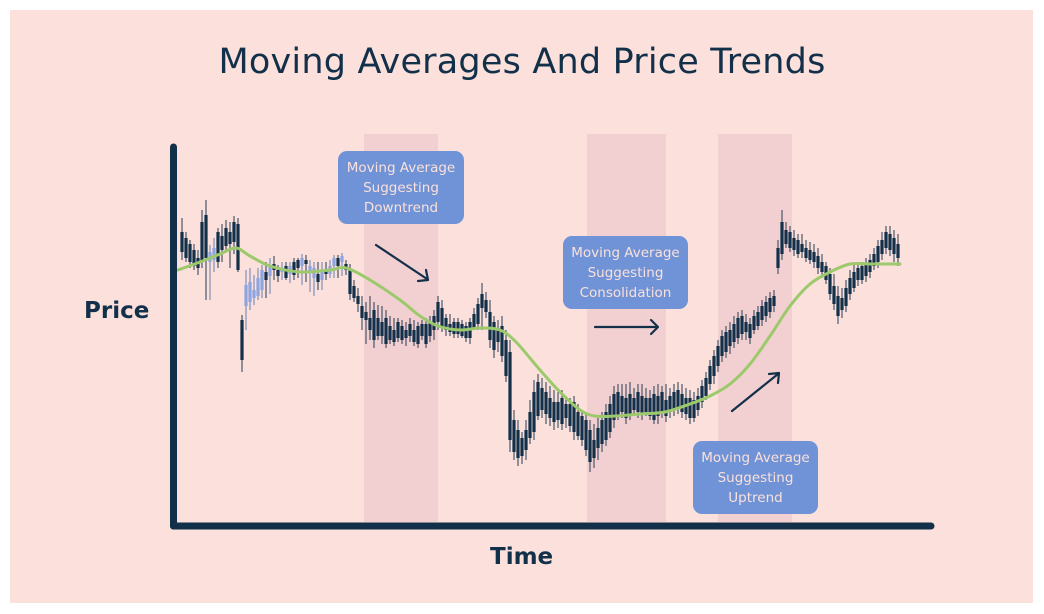 This screenshot has height=614, width=1044. Describe the element at coordinates (625, 292) in the screenshot. I see `callout-line: Consolidation` at that location.